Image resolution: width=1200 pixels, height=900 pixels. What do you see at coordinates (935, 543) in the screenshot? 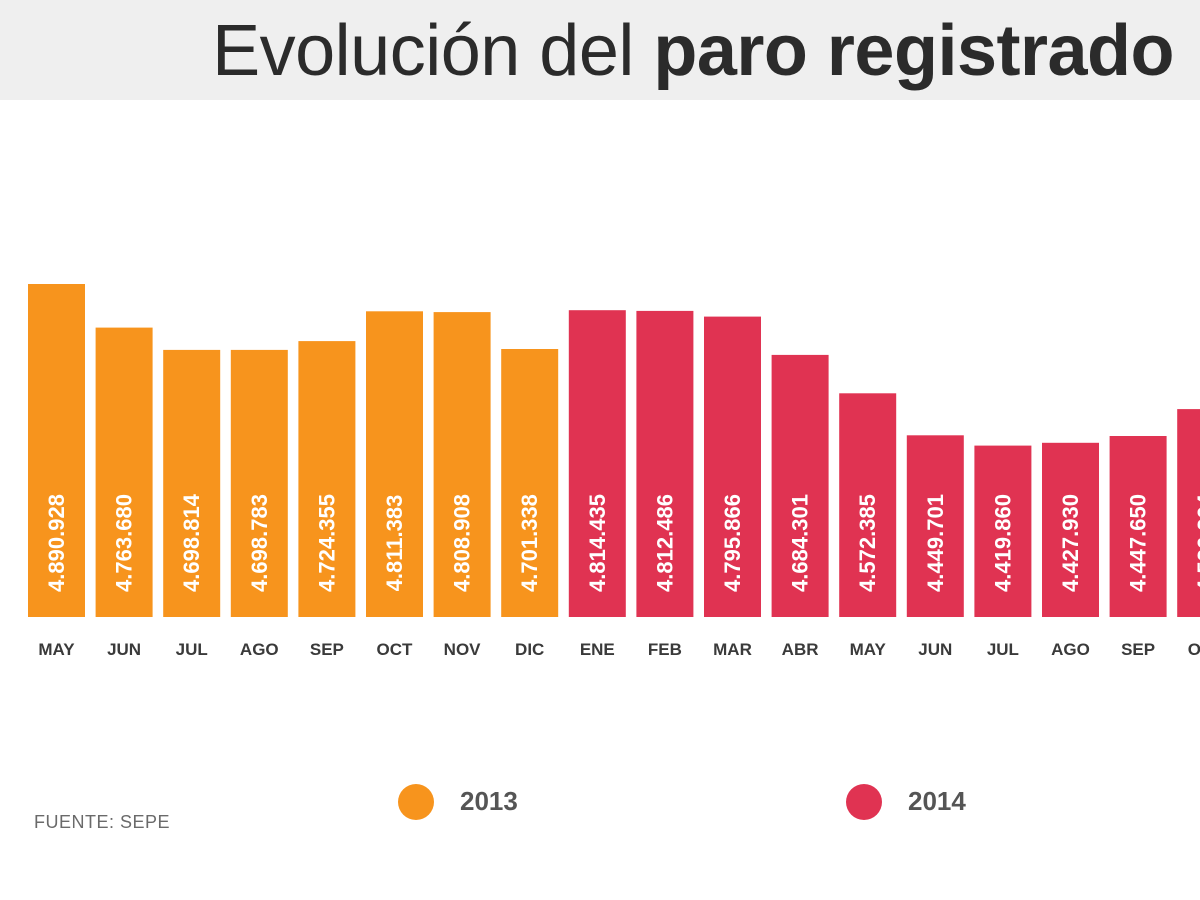
I see `bar-value-label-13: 4.449.701` at bounding box center [935, 543].